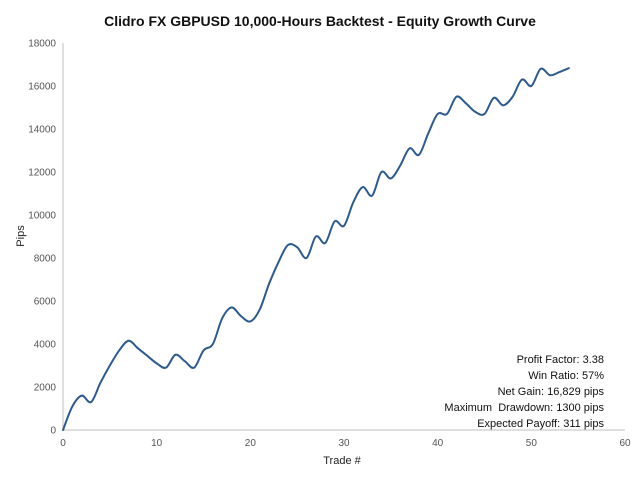 This screenshot has width=640, height=480. Describe the element at coordinates (625, 443) in the screenshot. I see `x-tick-label: 60` at that location.